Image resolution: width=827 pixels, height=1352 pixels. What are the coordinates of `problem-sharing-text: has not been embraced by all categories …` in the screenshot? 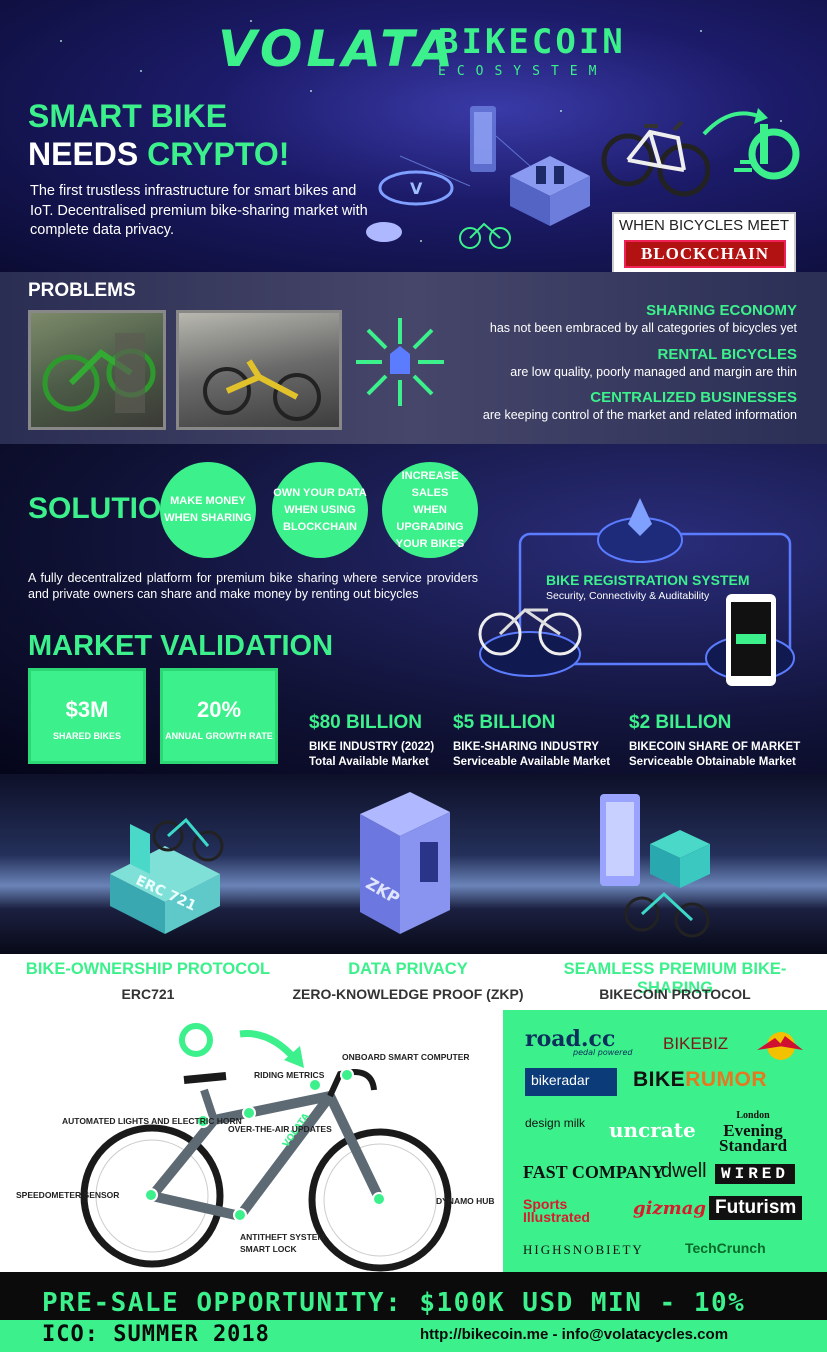 It's located at (643, 328).